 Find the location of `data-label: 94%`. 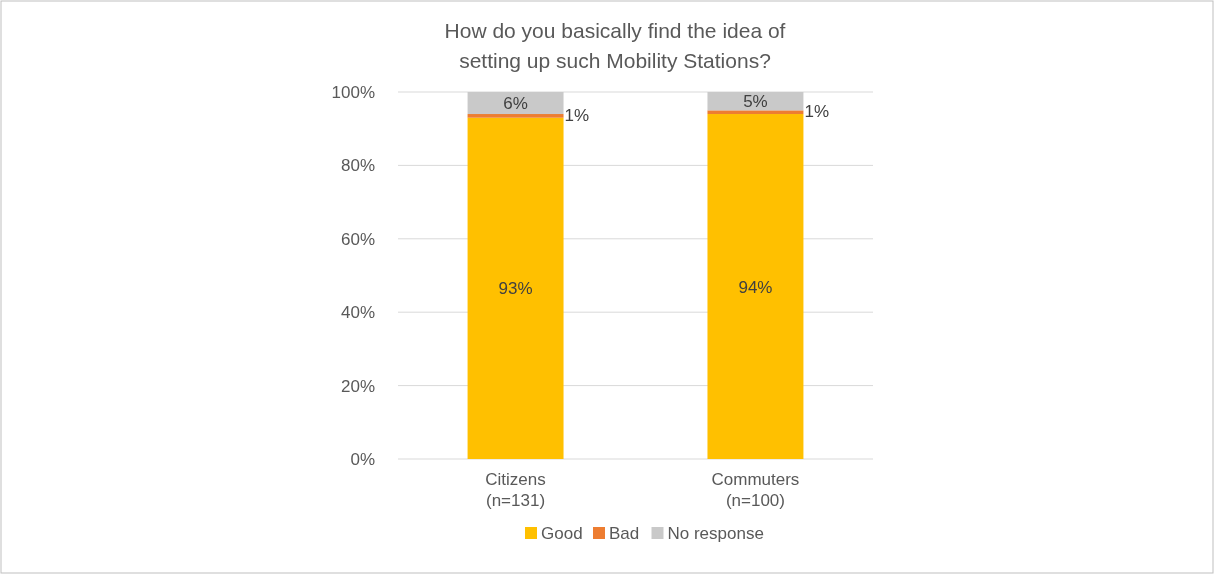

data-label: 94% is located at coordinates (755, 287).